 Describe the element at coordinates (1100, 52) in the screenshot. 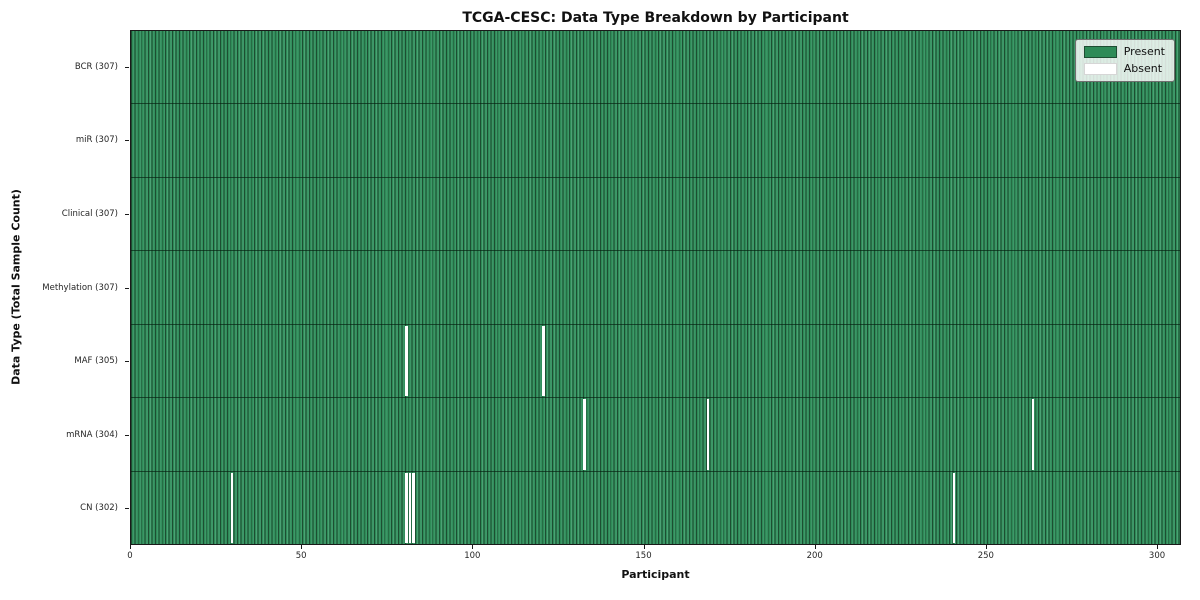

I see `legend-swatch-present-icon` at that location.